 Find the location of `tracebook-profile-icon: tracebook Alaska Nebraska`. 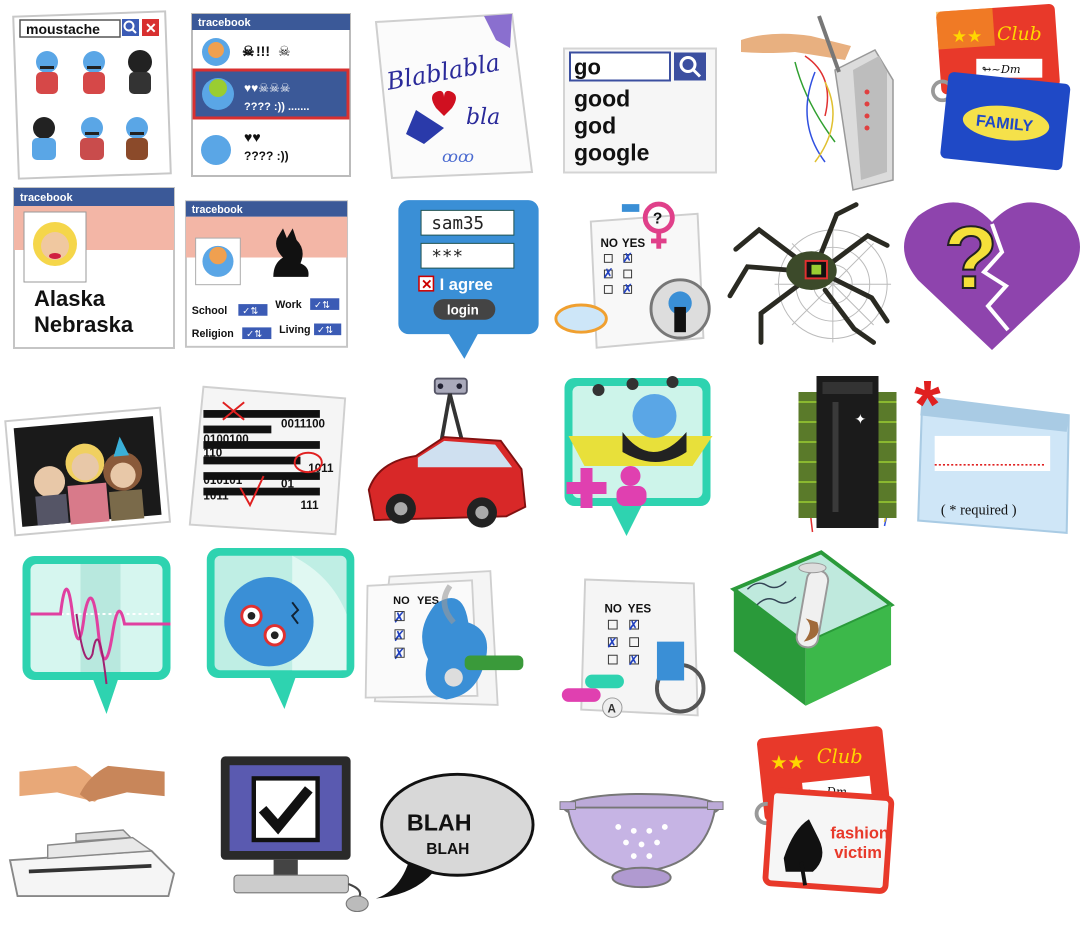

tracebook-profile-icon: tracebook Alaska Nebraska is located at coordinates (94, 268).